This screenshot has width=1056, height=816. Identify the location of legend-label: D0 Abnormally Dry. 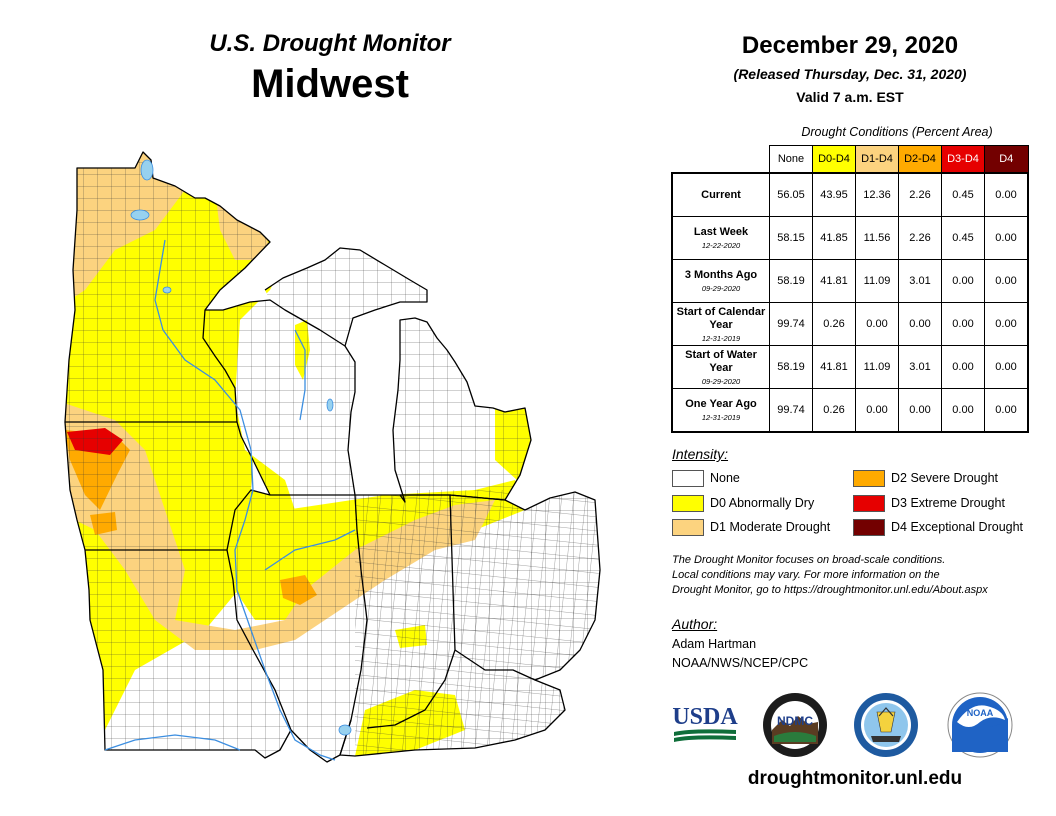
(762, 503).